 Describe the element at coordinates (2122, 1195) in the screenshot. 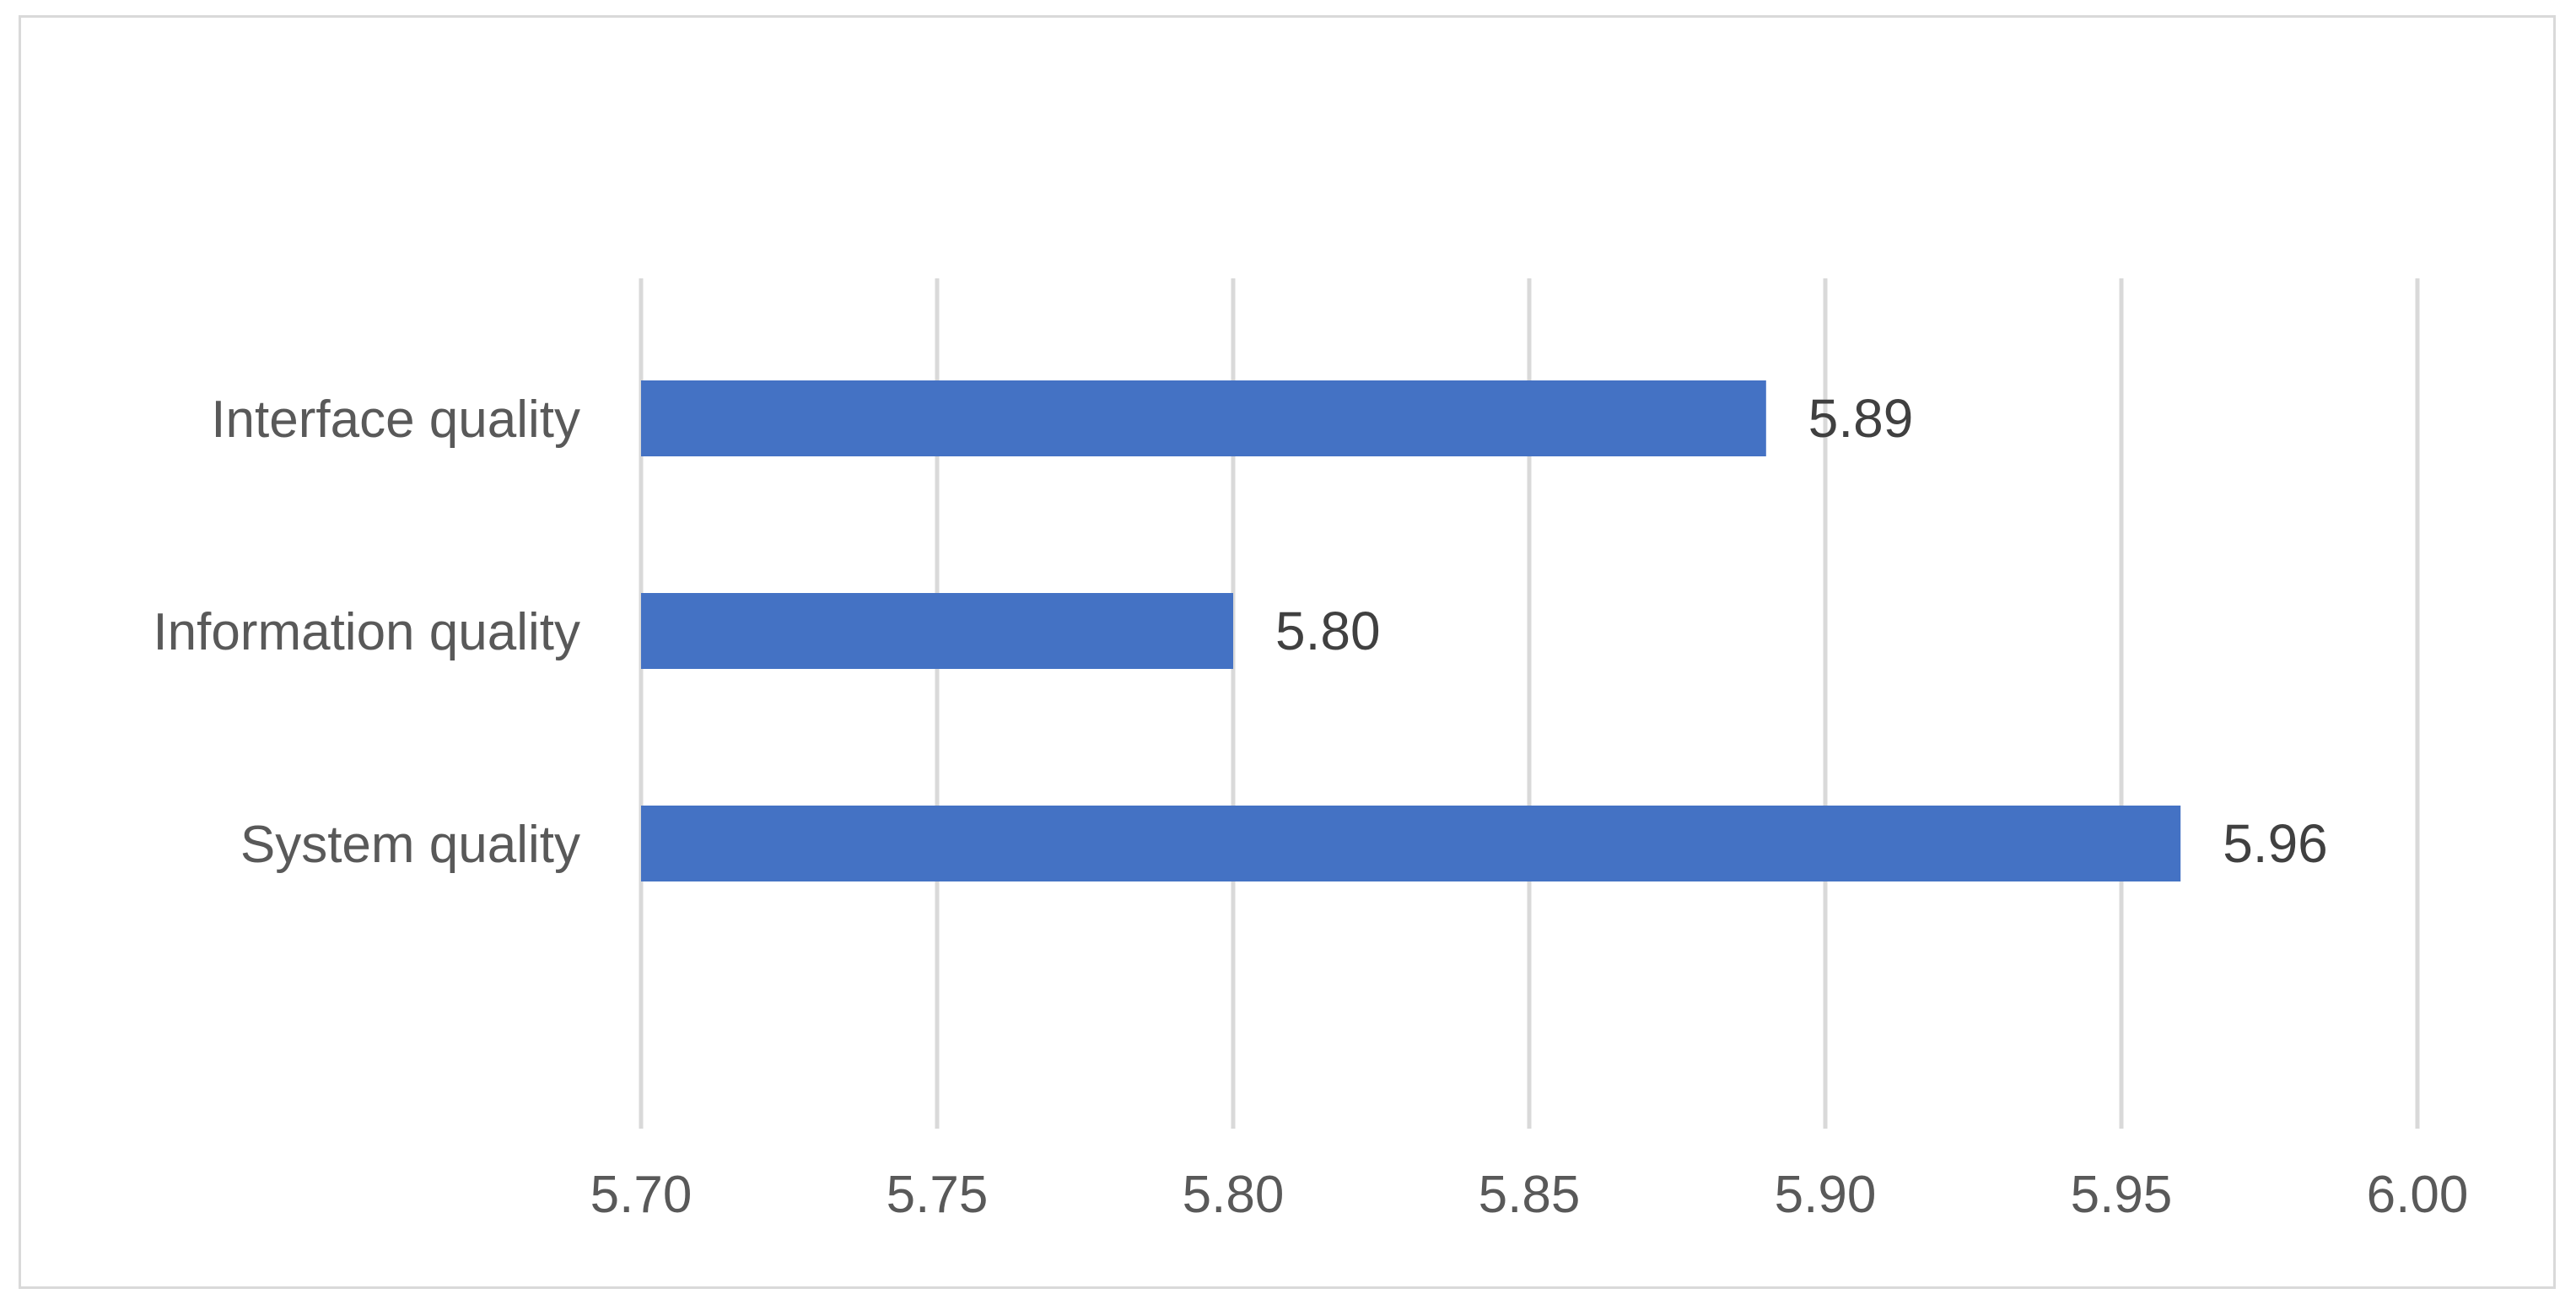

I see `x-tick-label: 5.95` at that location.